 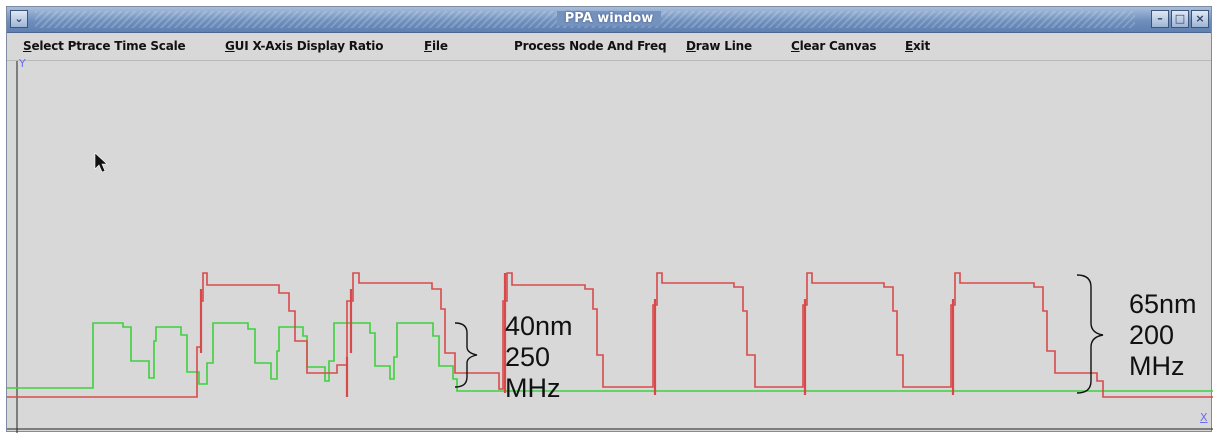 What do you see at coordinates (466, 355) in the screenshot?
I see `brace-40nm` at bounding box center [466, 355].